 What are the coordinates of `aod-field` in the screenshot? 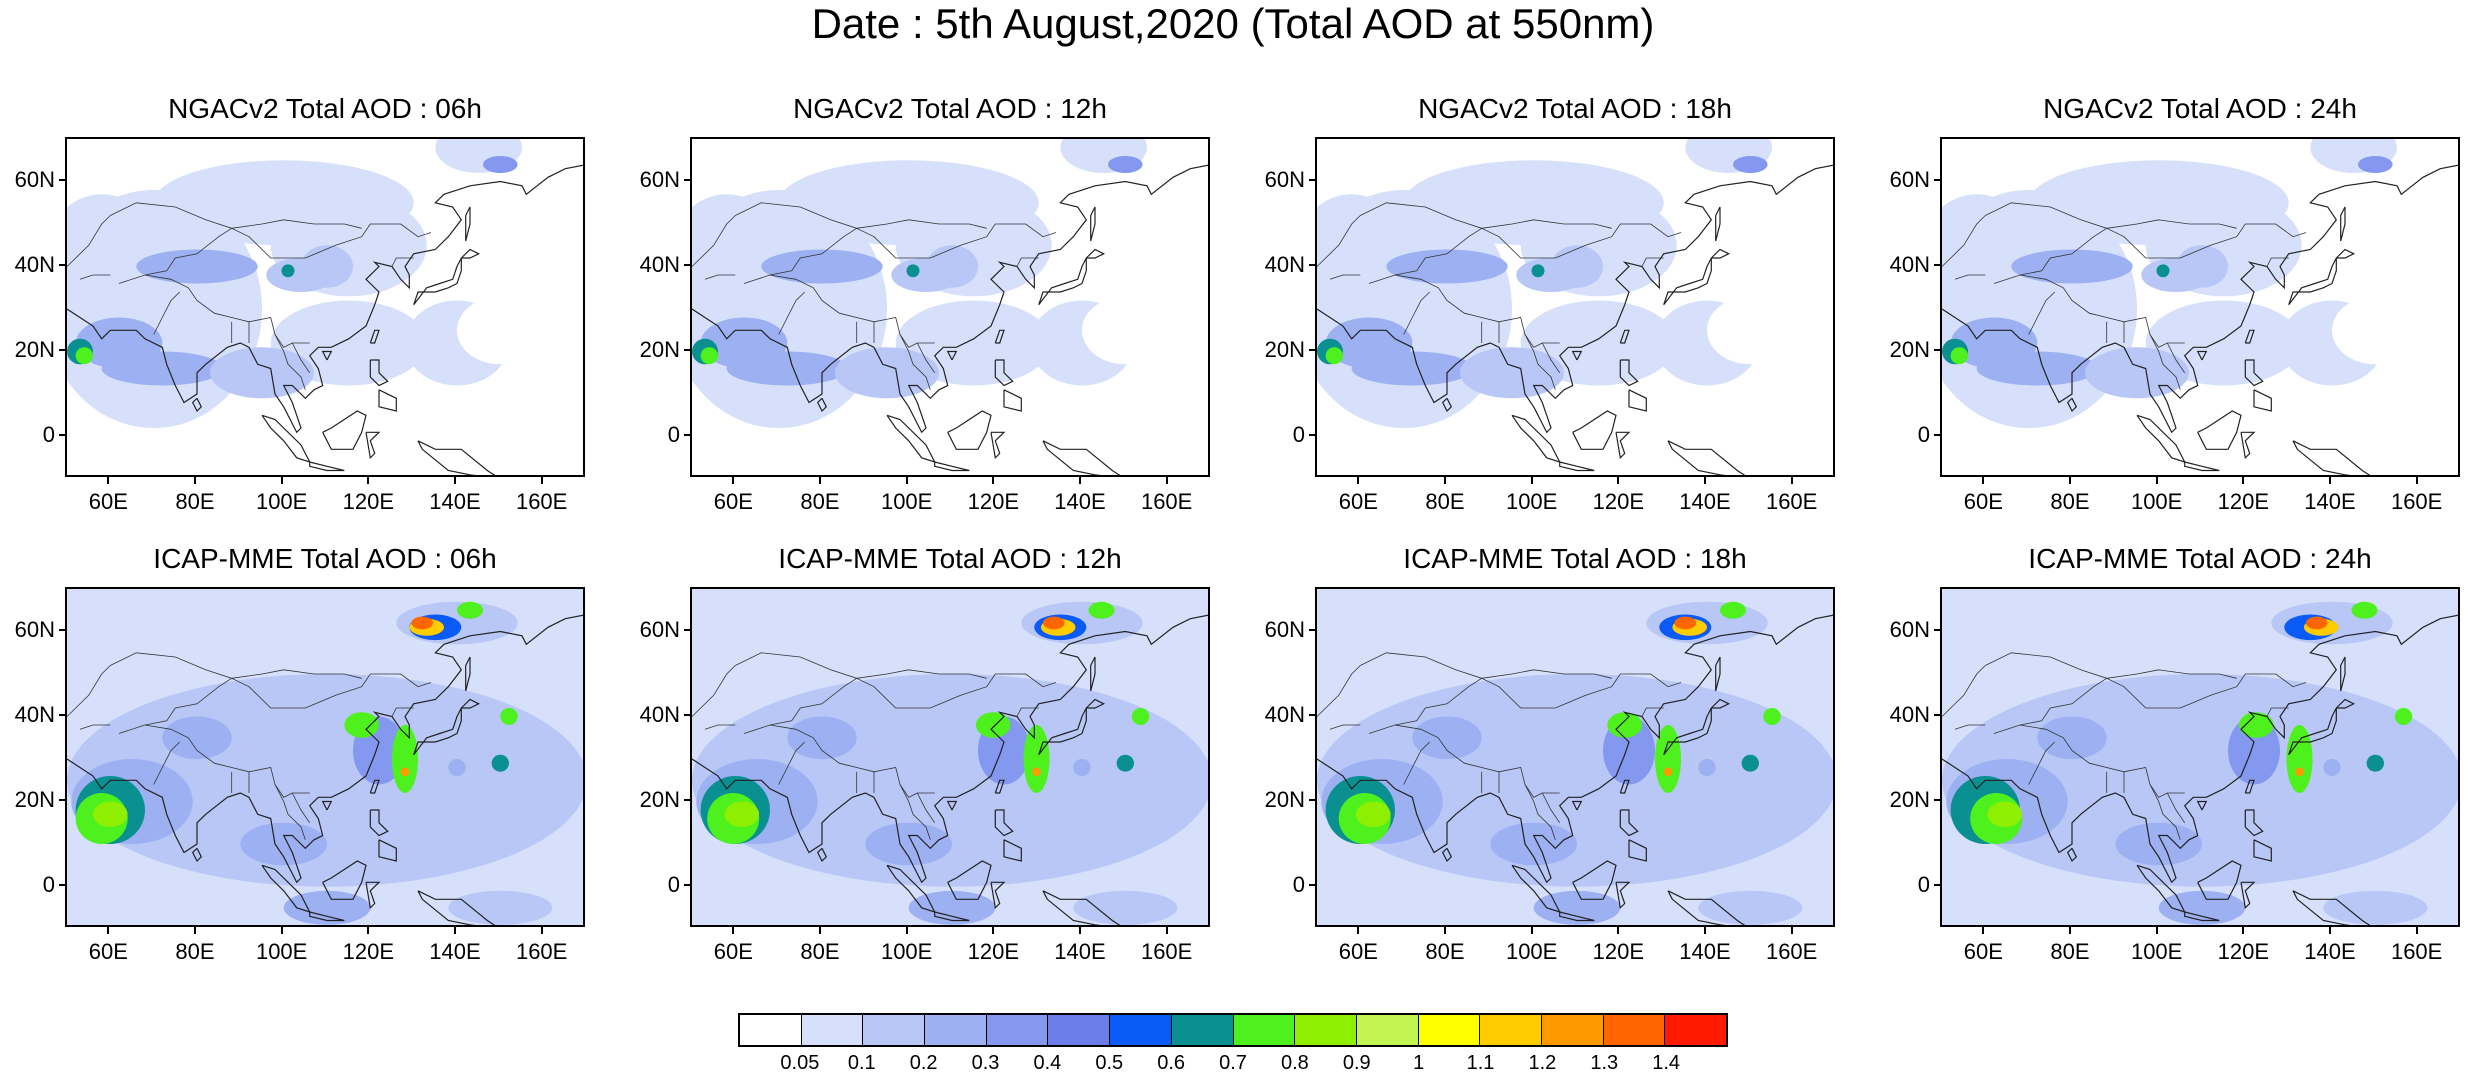 It's located at (2200, 757).